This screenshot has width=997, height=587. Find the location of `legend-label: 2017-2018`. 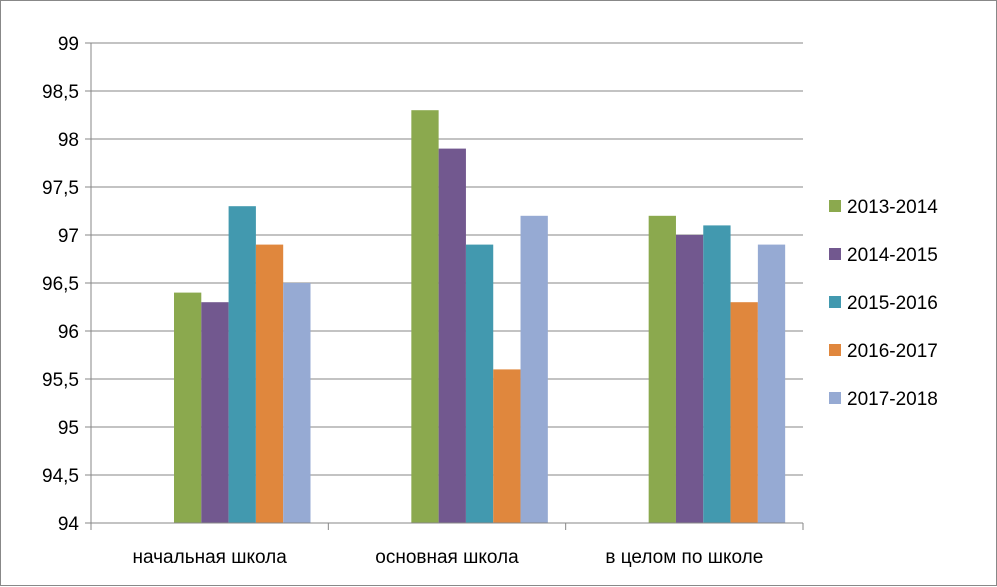

legend-label: 2017-2018 is located at coordinates (892, 399).